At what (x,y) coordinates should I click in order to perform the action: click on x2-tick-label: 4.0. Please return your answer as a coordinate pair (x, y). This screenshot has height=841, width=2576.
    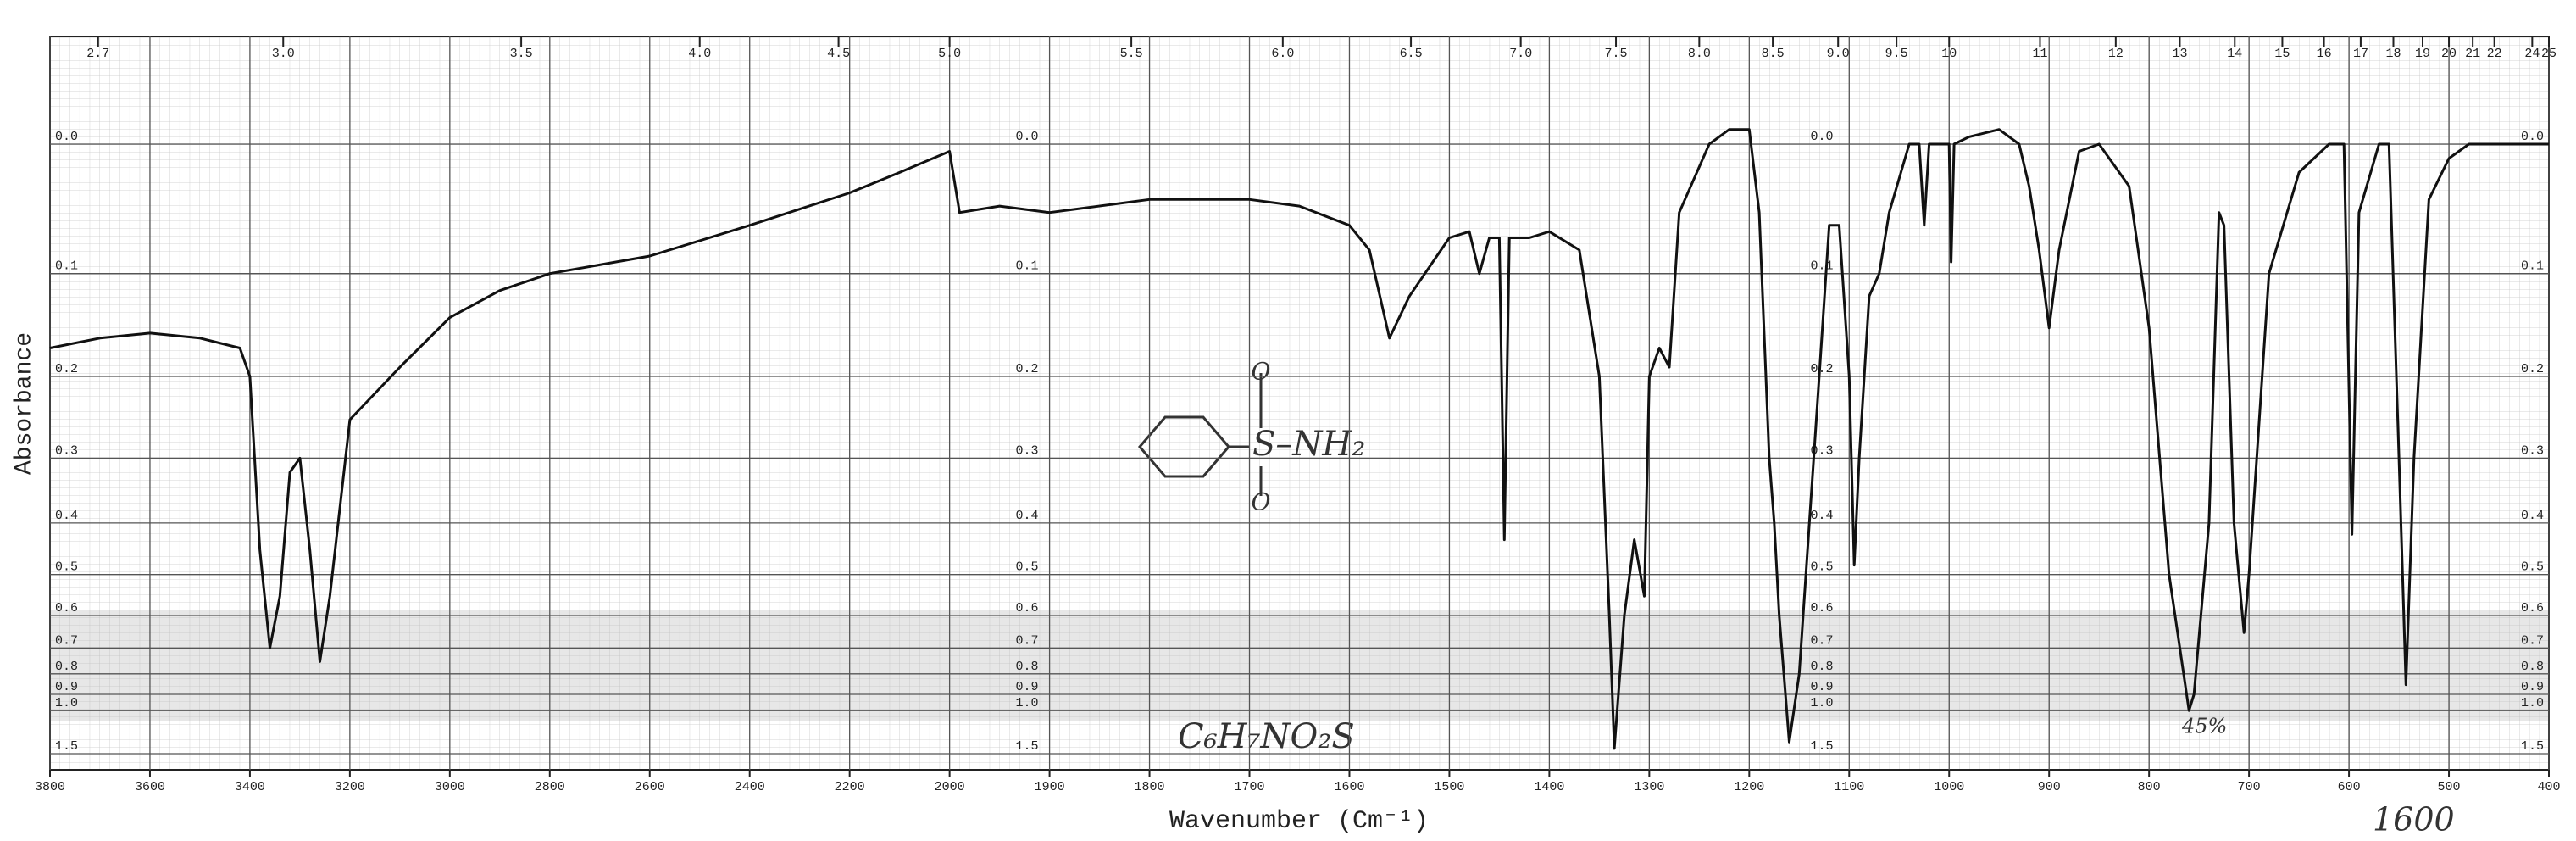
    Looking at the image, I should click on (699, 54).